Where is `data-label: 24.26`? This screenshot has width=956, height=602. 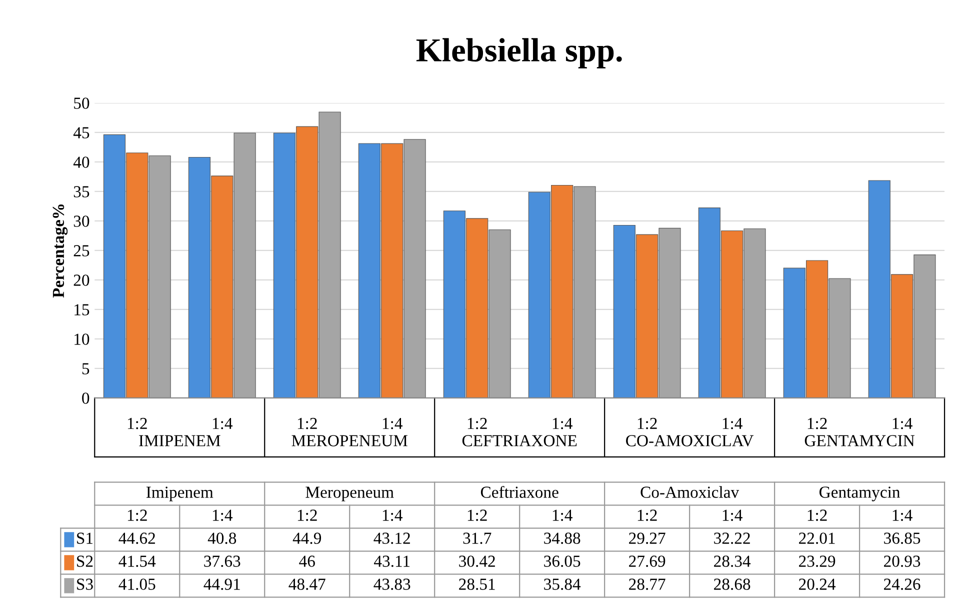
data-label: 24.26 is located at coordinates (902, 584).